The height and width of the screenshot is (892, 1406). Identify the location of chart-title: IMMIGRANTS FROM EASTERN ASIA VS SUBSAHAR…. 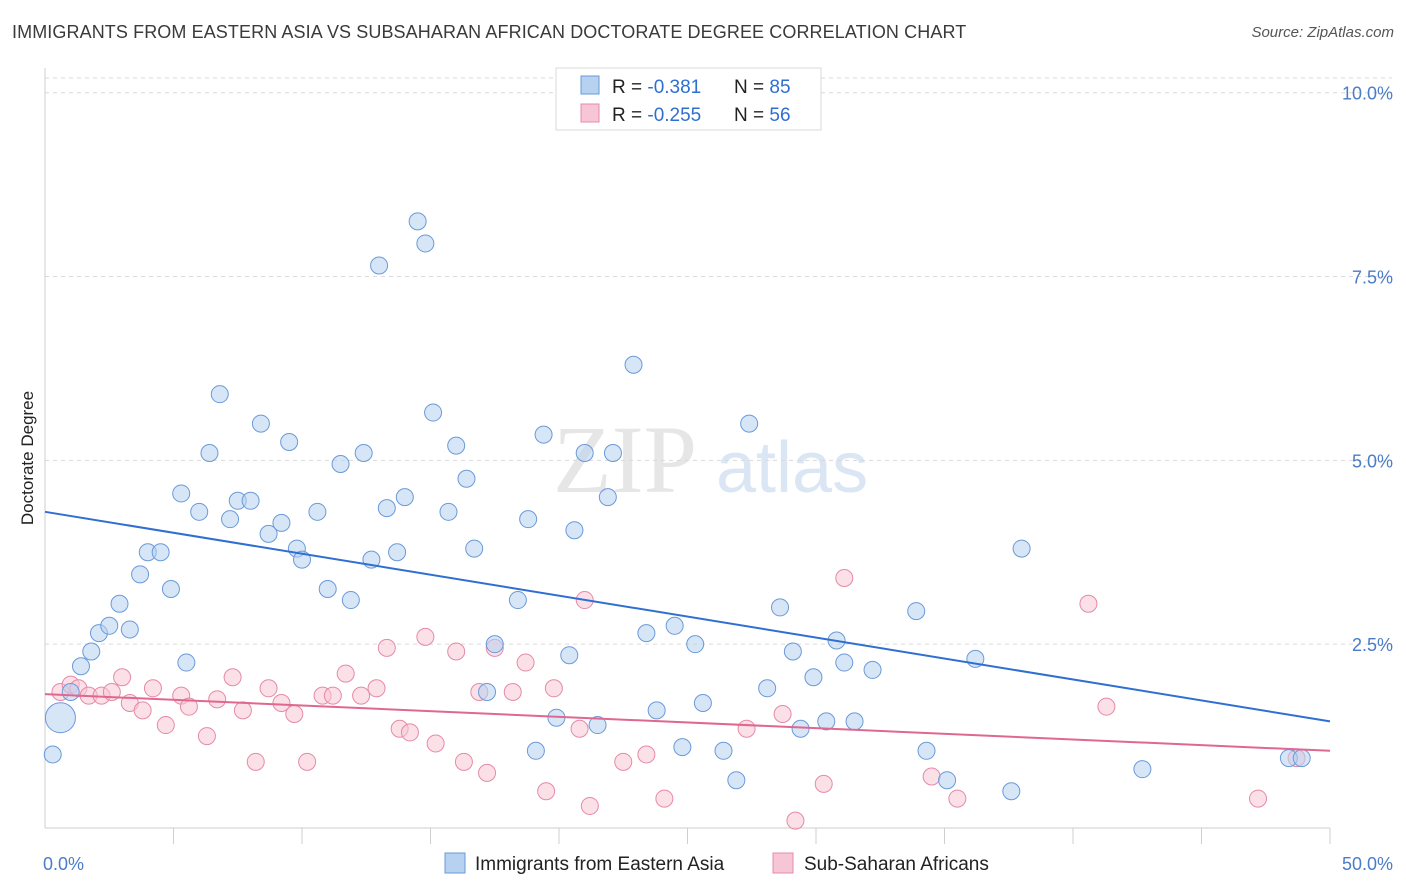
(489, 32).